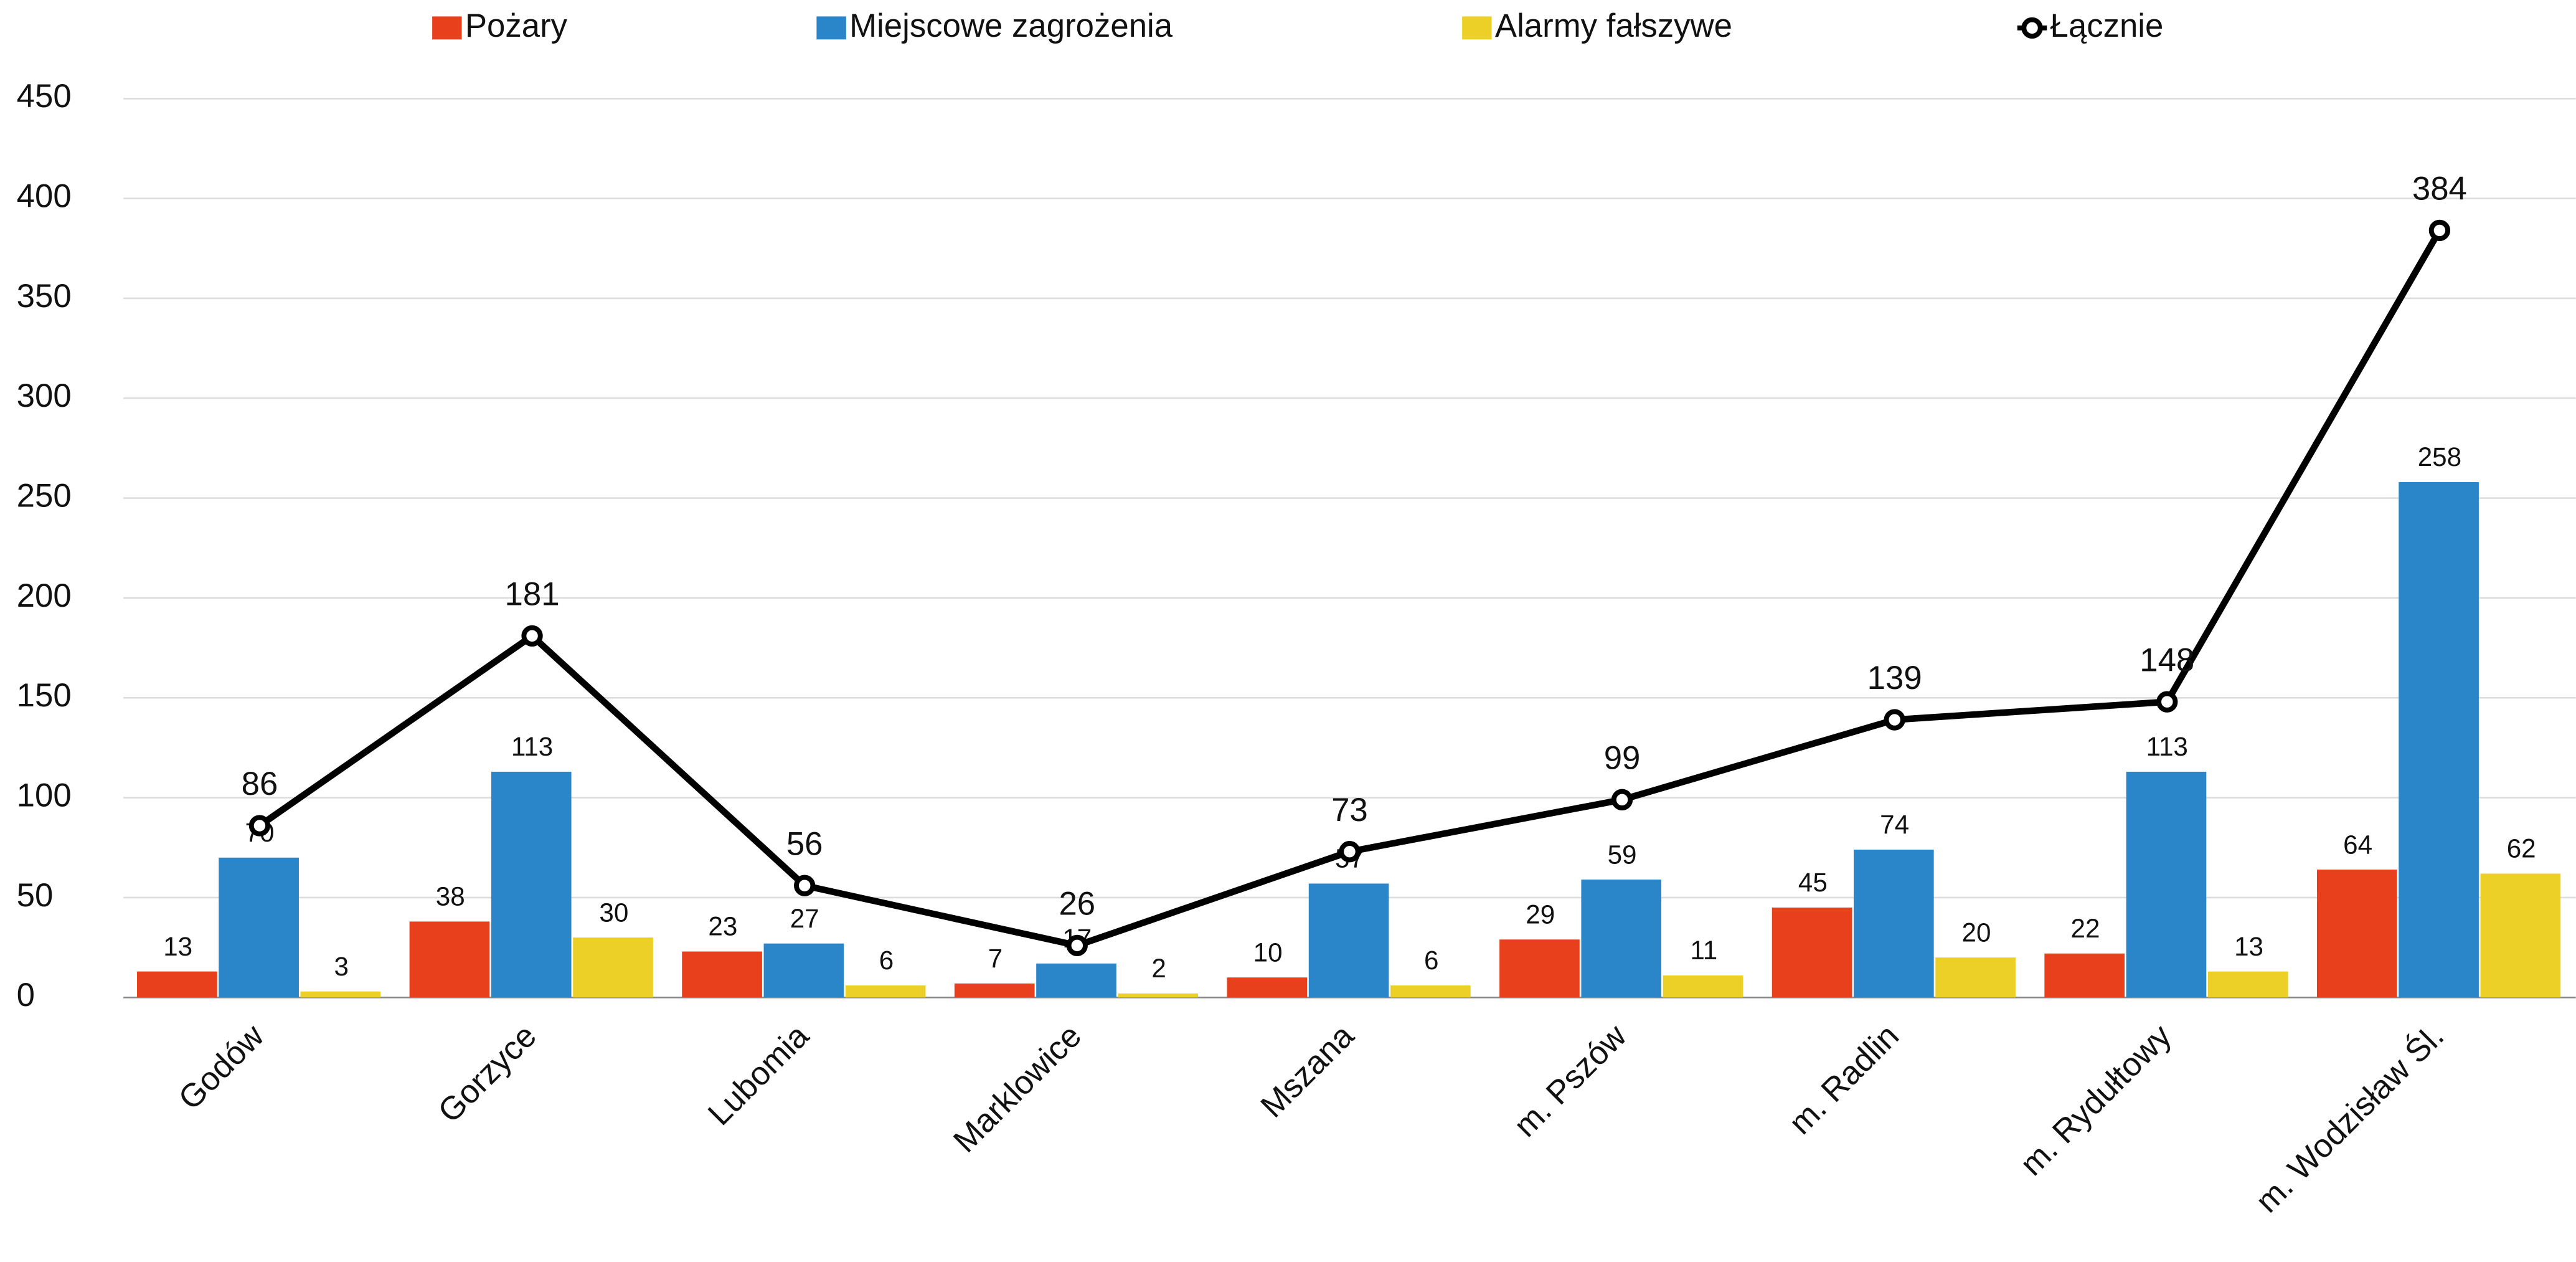  I want to click on value-label: 64, so click(2357, 844).